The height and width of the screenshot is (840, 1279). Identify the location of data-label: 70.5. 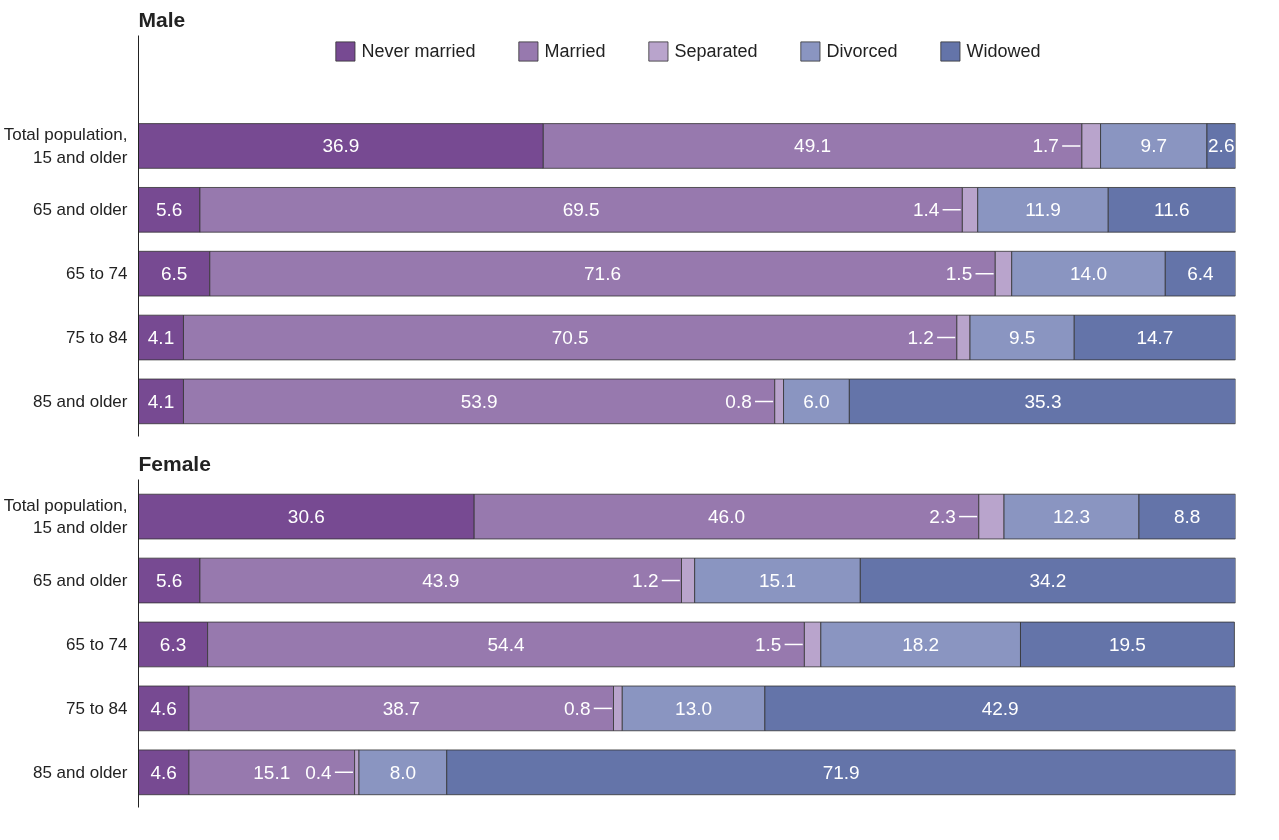
(570, 338).